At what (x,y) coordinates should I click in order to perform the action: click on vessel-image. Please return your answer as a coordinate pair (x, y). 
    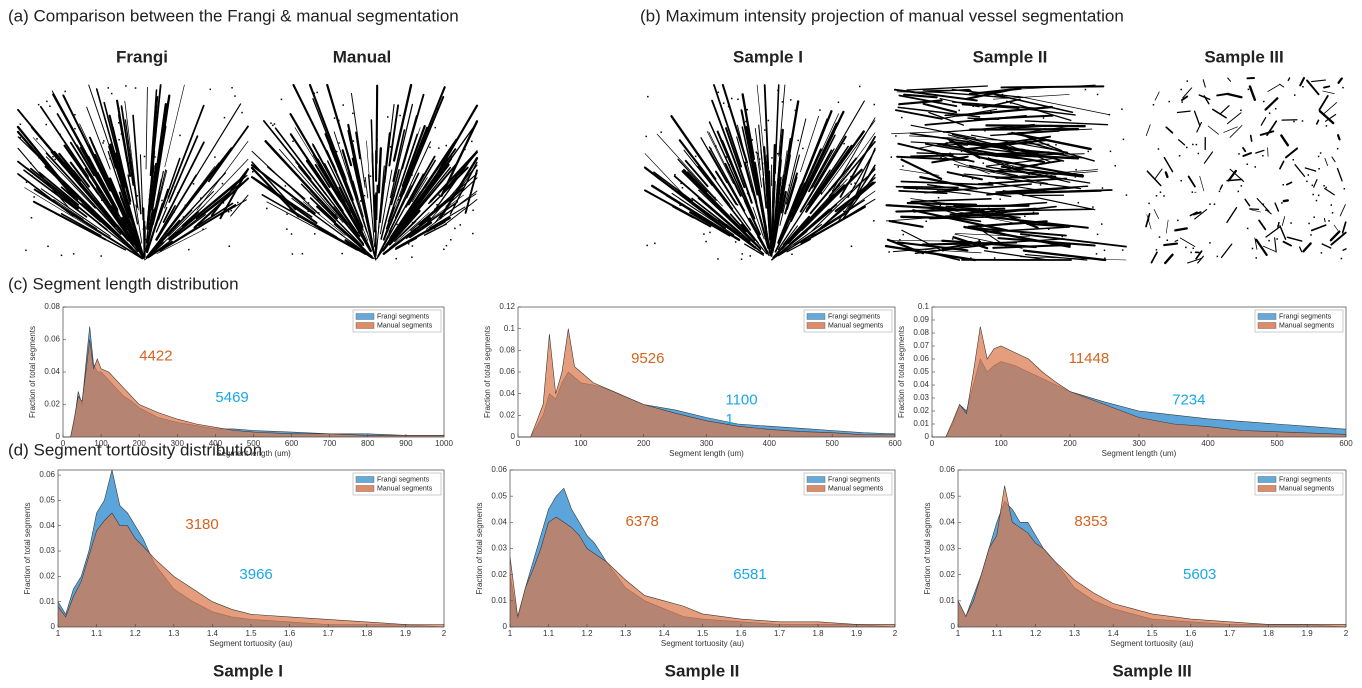
    Looking at the image, I should click on (759, 172).